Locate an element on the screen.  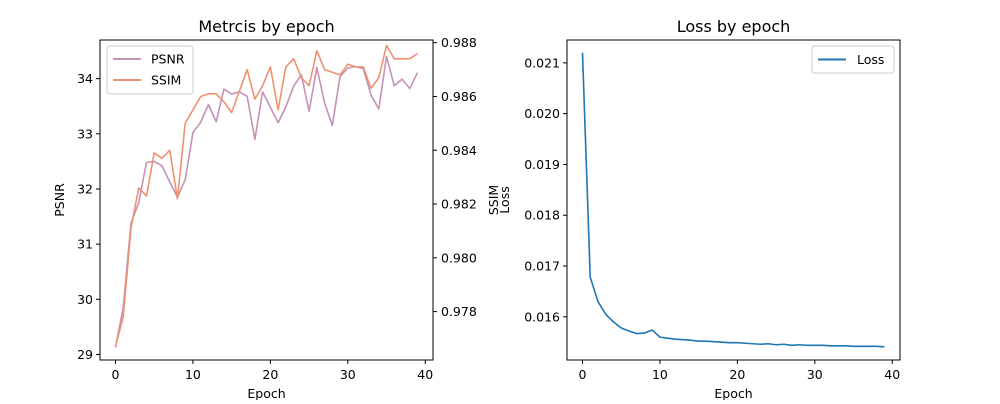
ssim-legend-label: SSIM is located at coordinates (166, 80).